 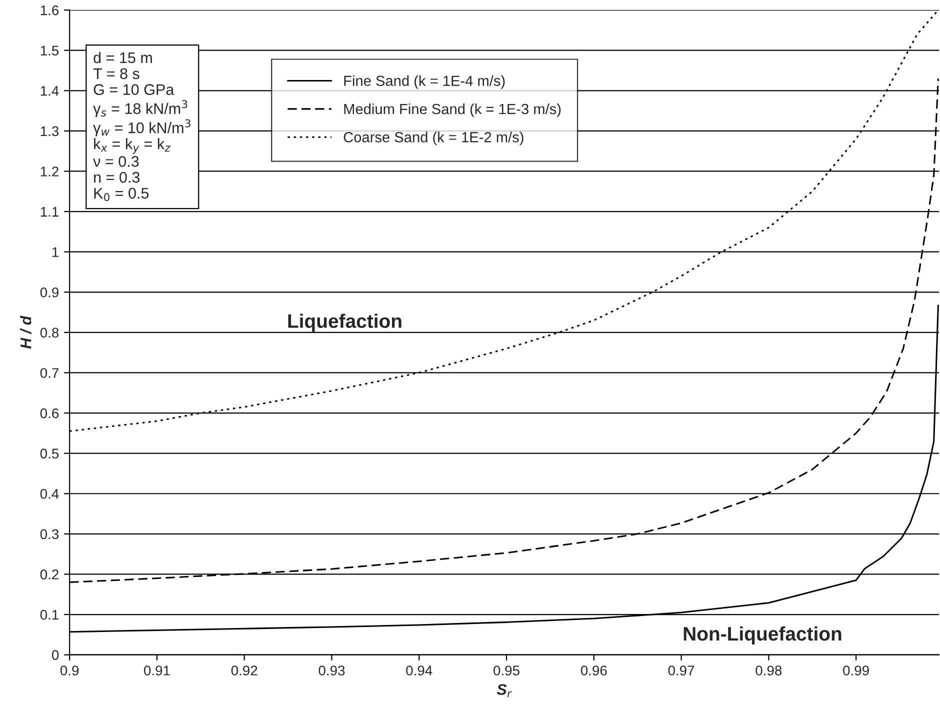 What do you see at coordinates (49, 575) in the screenshot?
I see `y-tick-label: 0.2` at bounding box center [49, 575].